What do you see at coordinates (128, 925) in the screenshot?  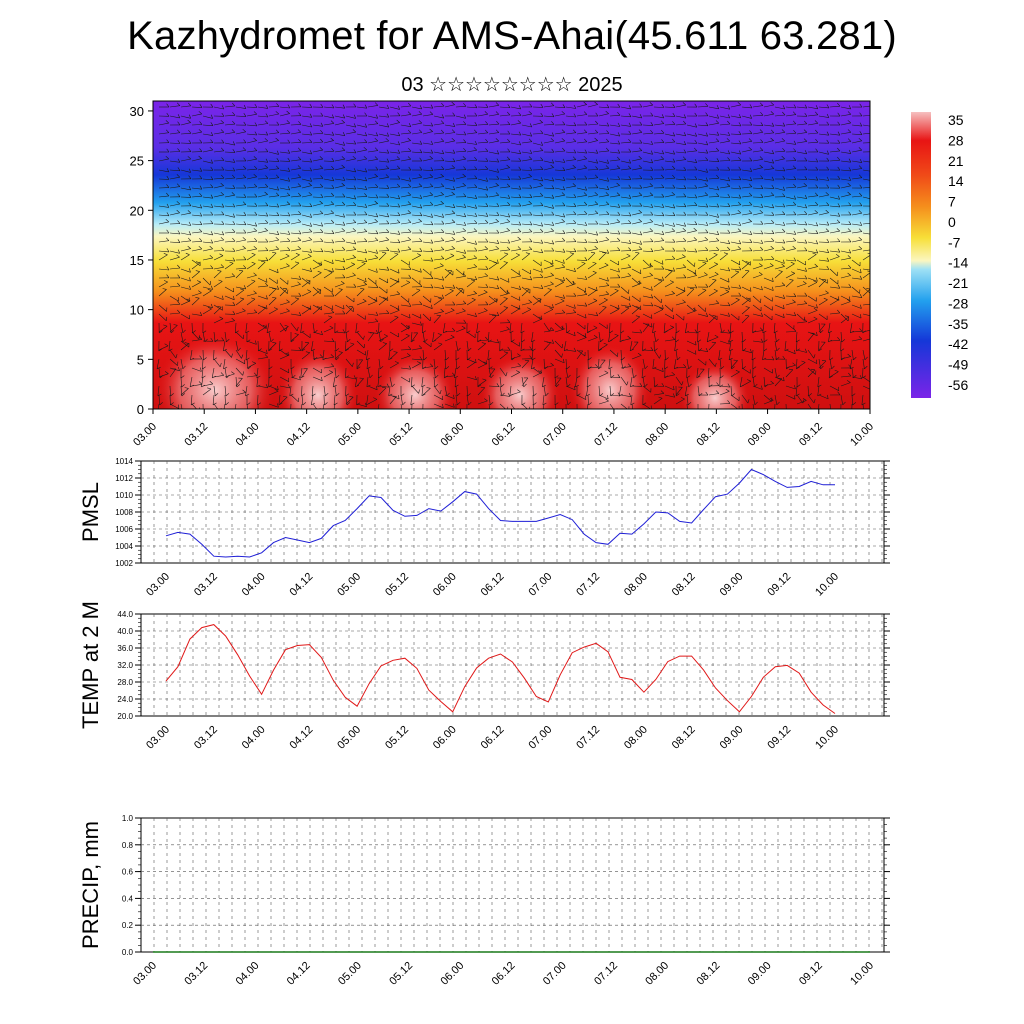 I see `precip-ytick-label: 0.2` at bounding box center [128, 925].